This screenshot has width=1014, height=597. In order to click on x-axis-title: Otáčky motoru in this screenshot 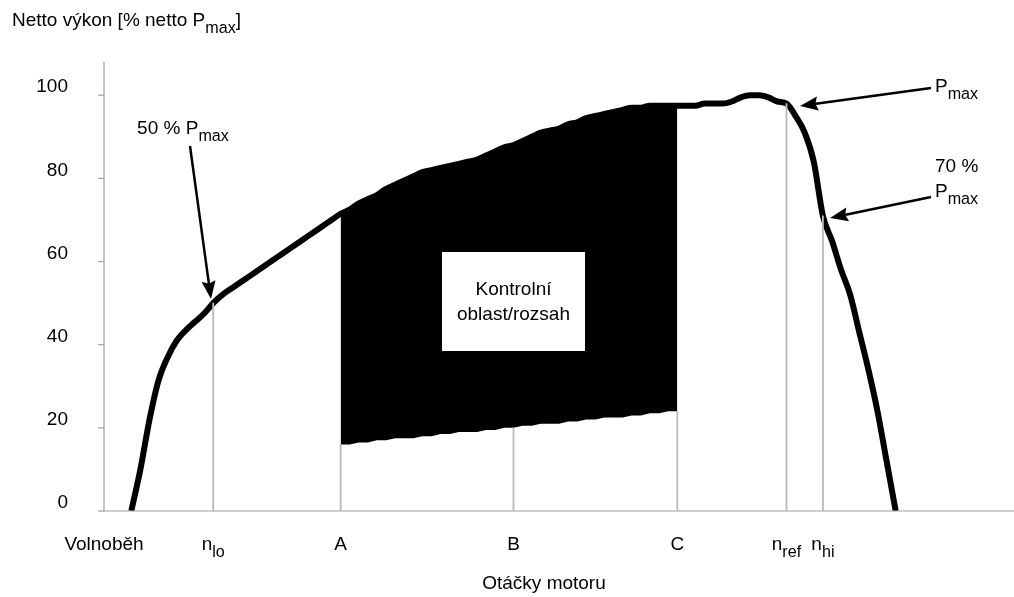, I will do `click(544, 582)`.